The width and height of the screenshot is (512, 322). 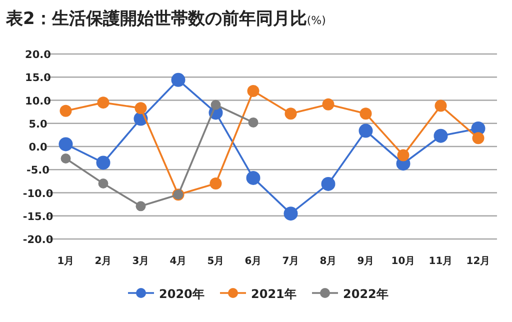 I want to click on x-tick-label: 8月, so click(x=328, y=261).